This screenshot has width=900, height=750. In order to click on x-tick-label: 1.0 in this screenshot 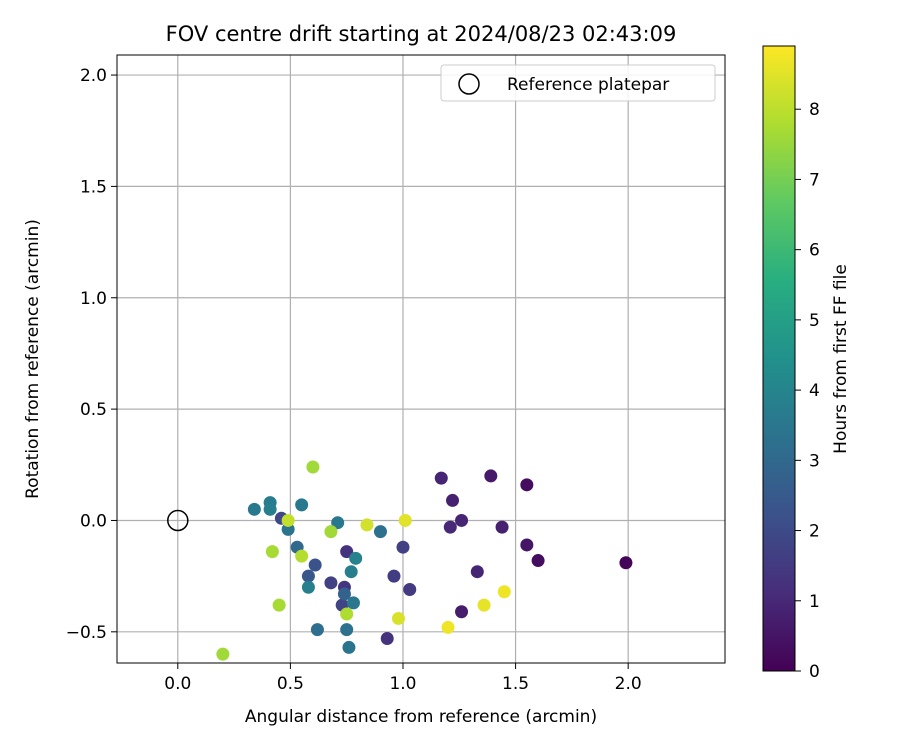, I will do `click(402, 684)`.